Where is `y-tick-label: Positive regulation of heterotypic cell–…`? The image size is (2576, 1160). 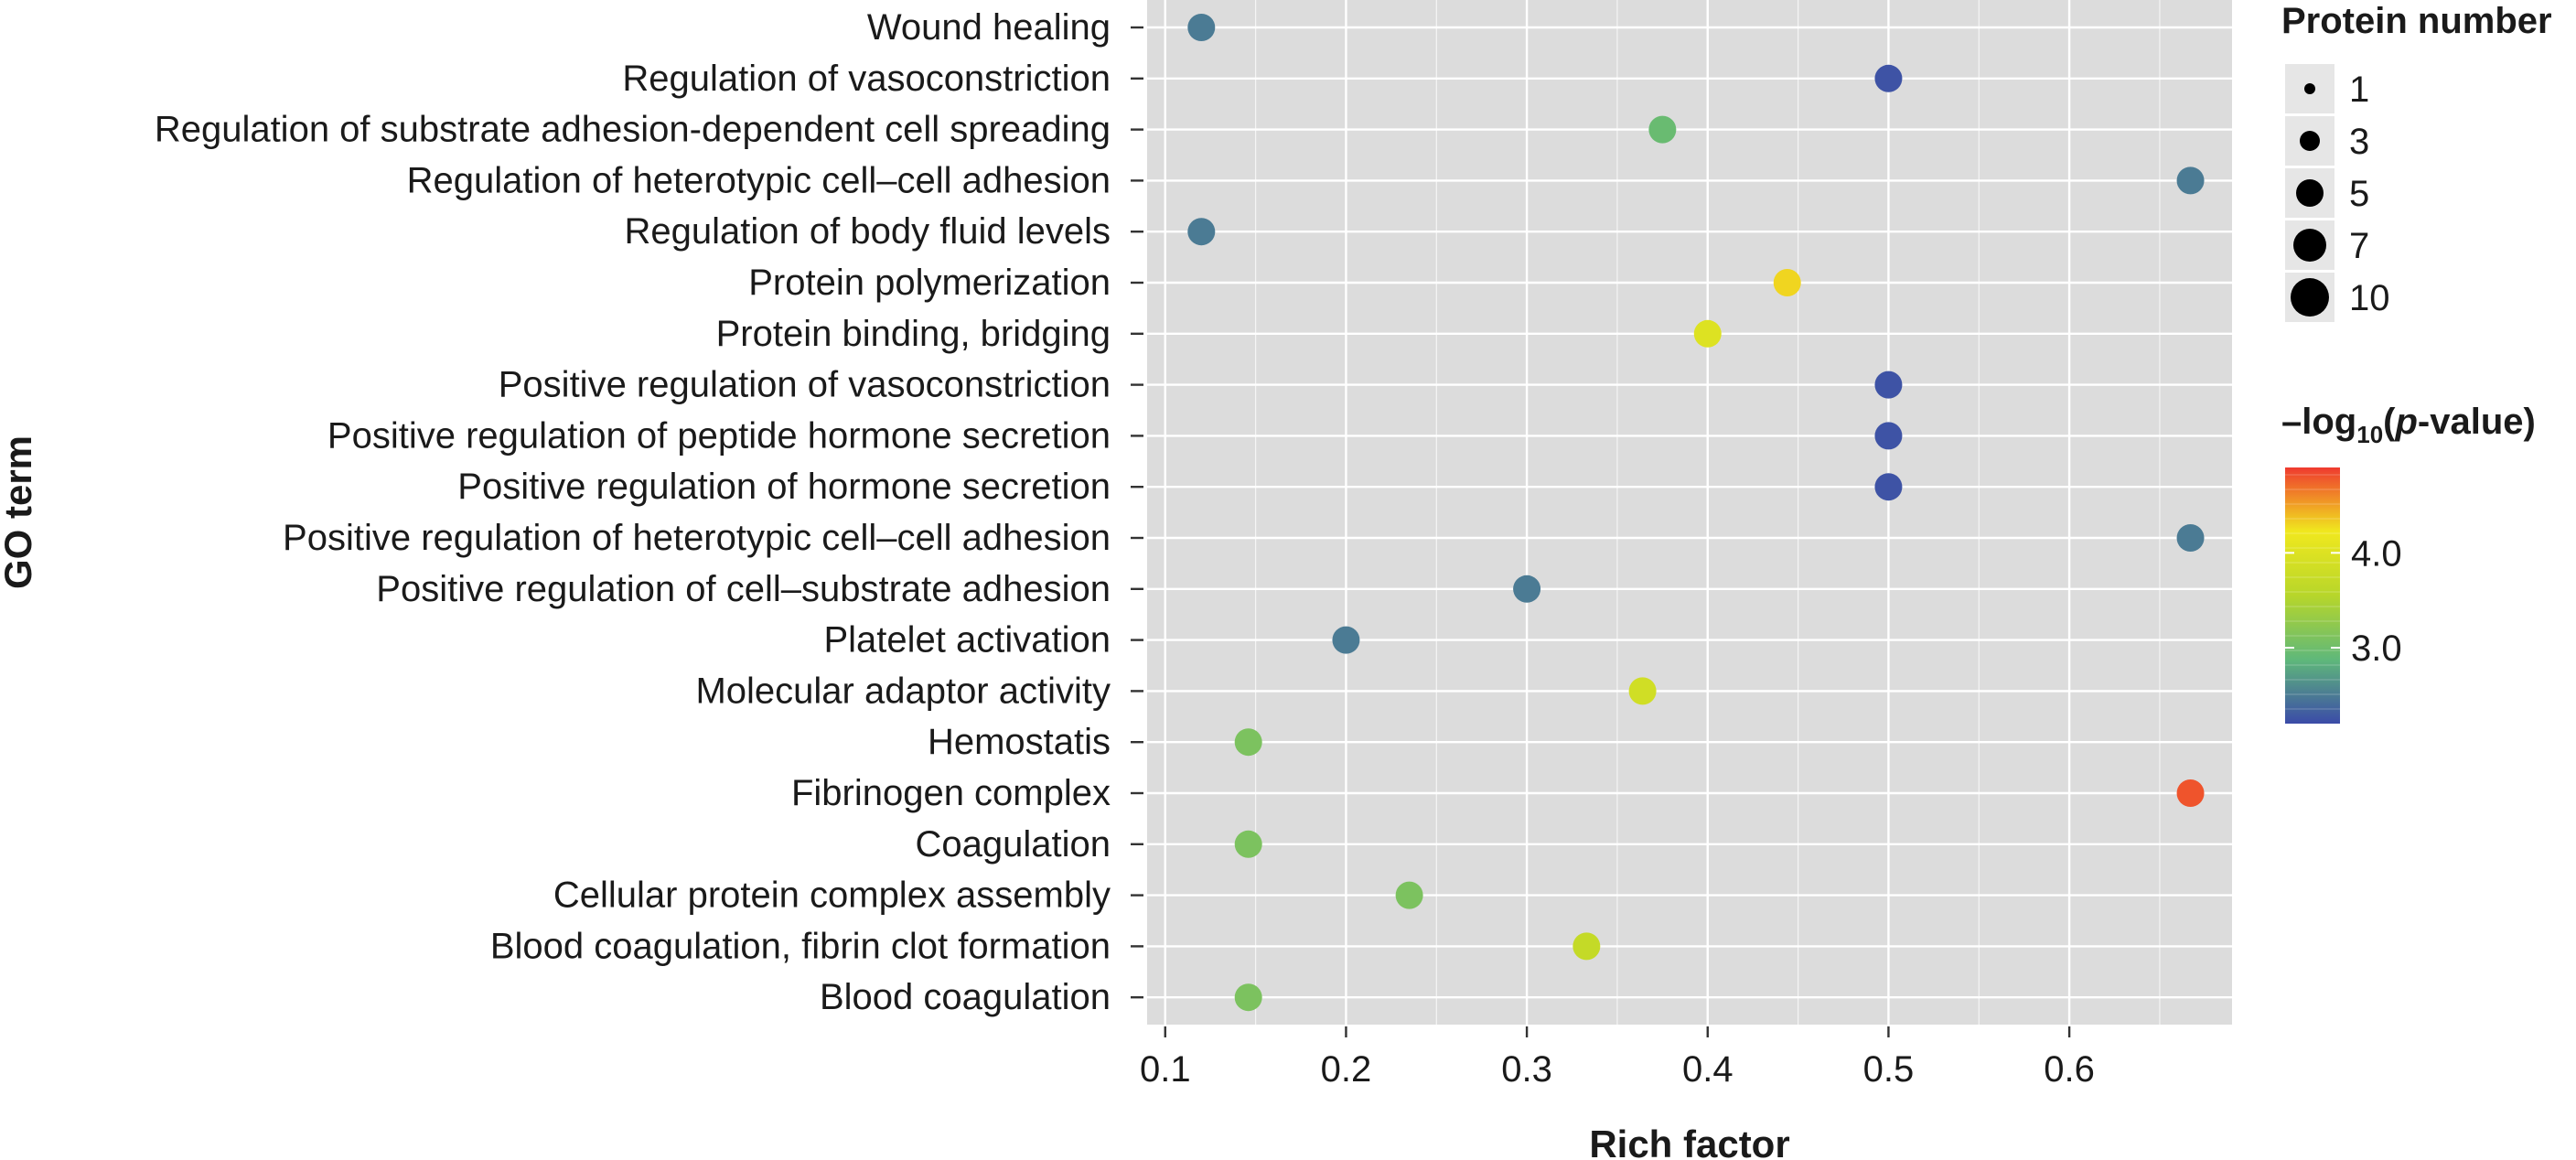 y-tick-label: Positive regulation of heterotypic cell–… is located at coordinates (697, 538).